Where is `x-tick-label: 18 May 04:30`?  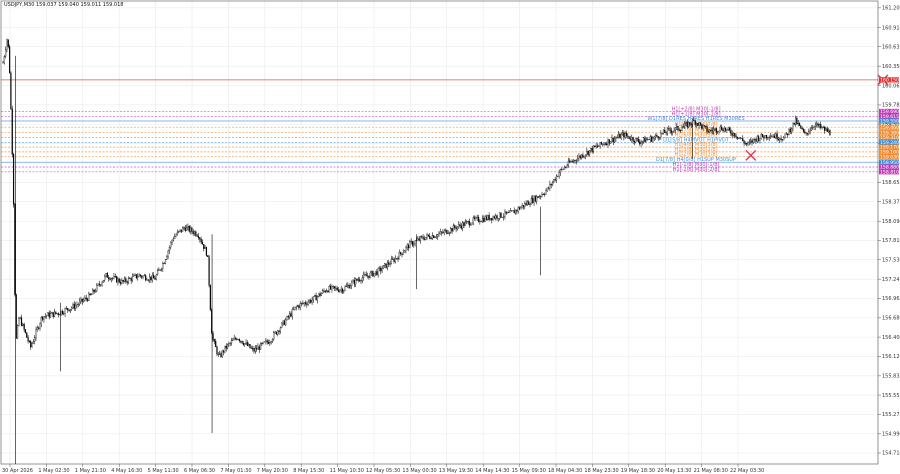 x-tick-label: 18 May 04:30 is located at coordinates (565, 471).